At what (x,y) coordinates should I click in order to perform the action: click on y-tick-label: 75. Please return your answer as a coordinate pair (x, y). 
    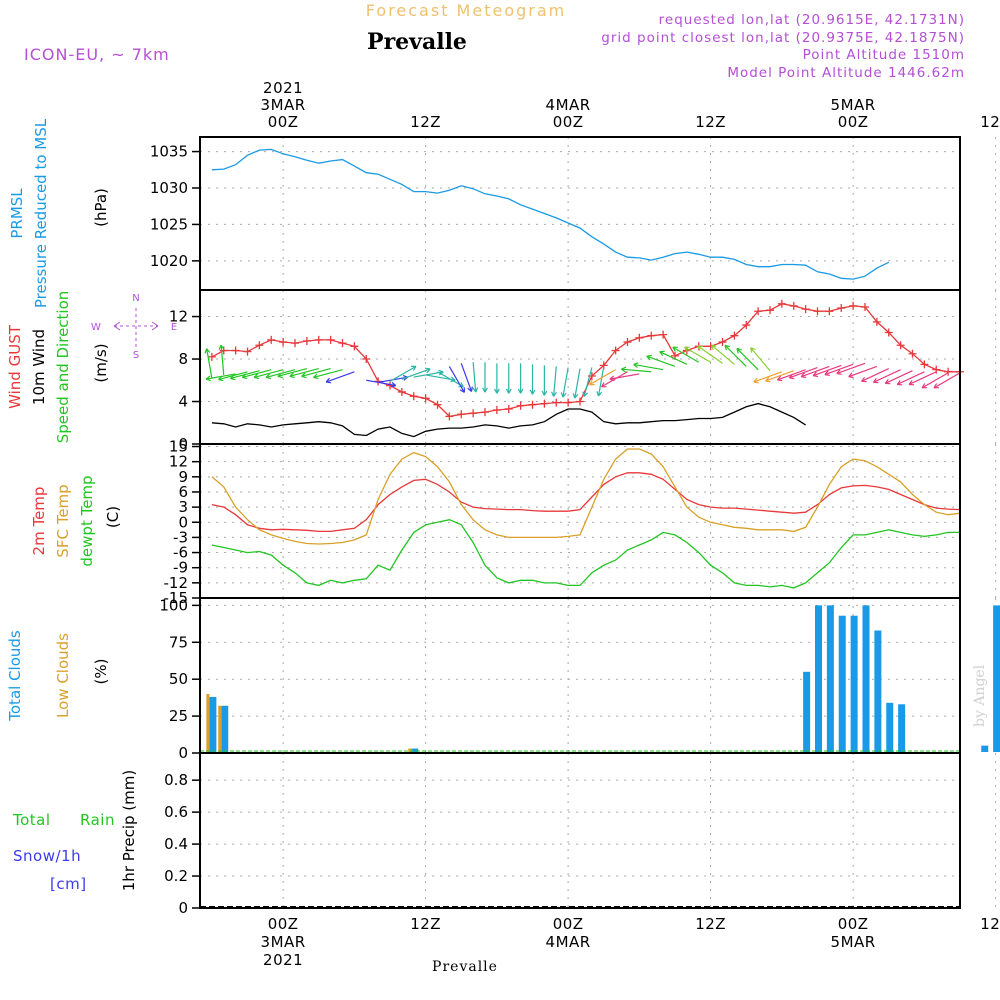
    Looking at the image, I should click on (178, 642).